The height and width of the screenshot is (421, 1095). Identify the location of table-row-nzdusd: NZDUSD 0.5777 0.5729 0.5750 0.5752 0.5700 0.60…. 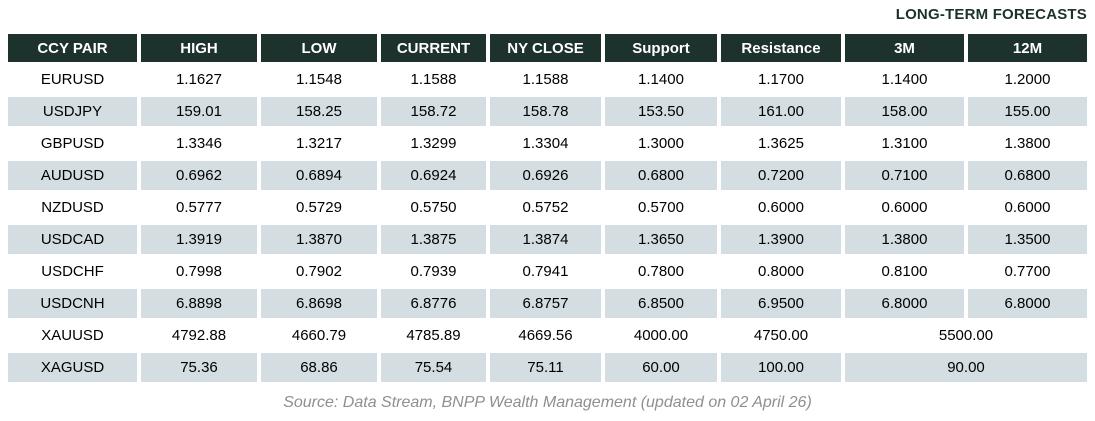
(547, 207).